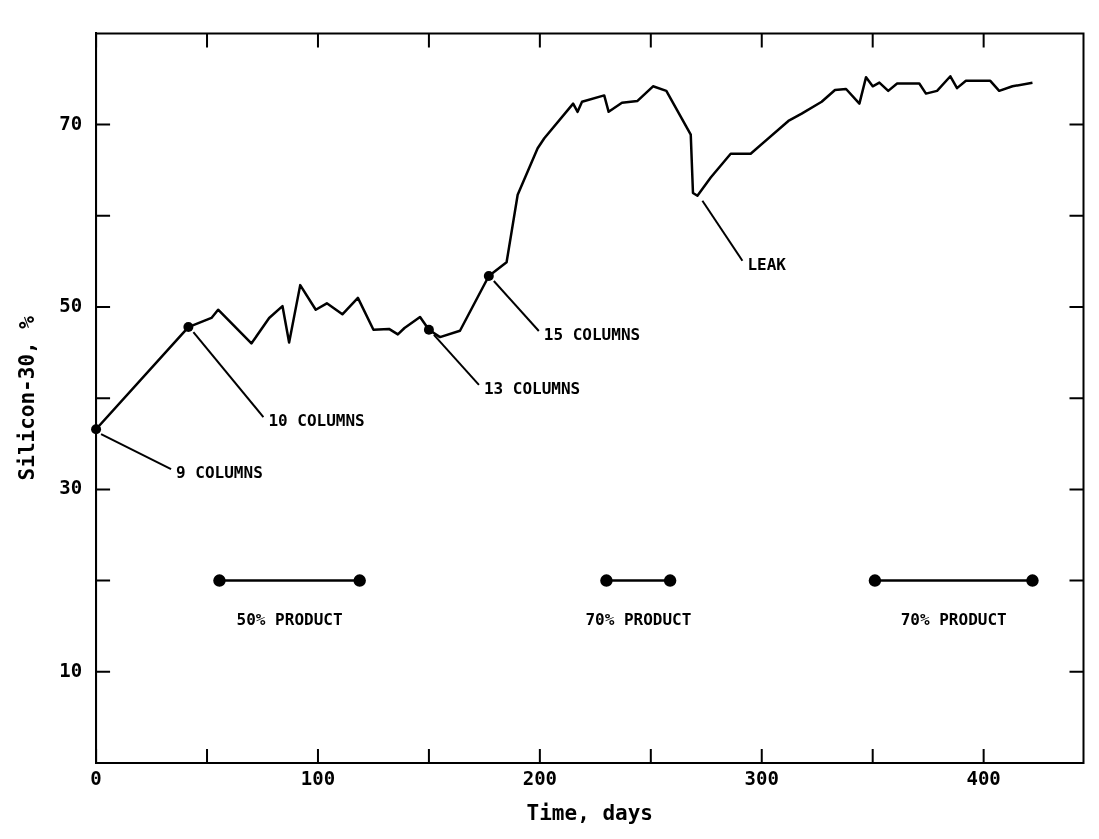 Image resolution: width=1099 pixels, height=839 pixels. Describe the element at coordinates (318, 778) in the screenshot. I see `x-tick-label: 100` at that location.